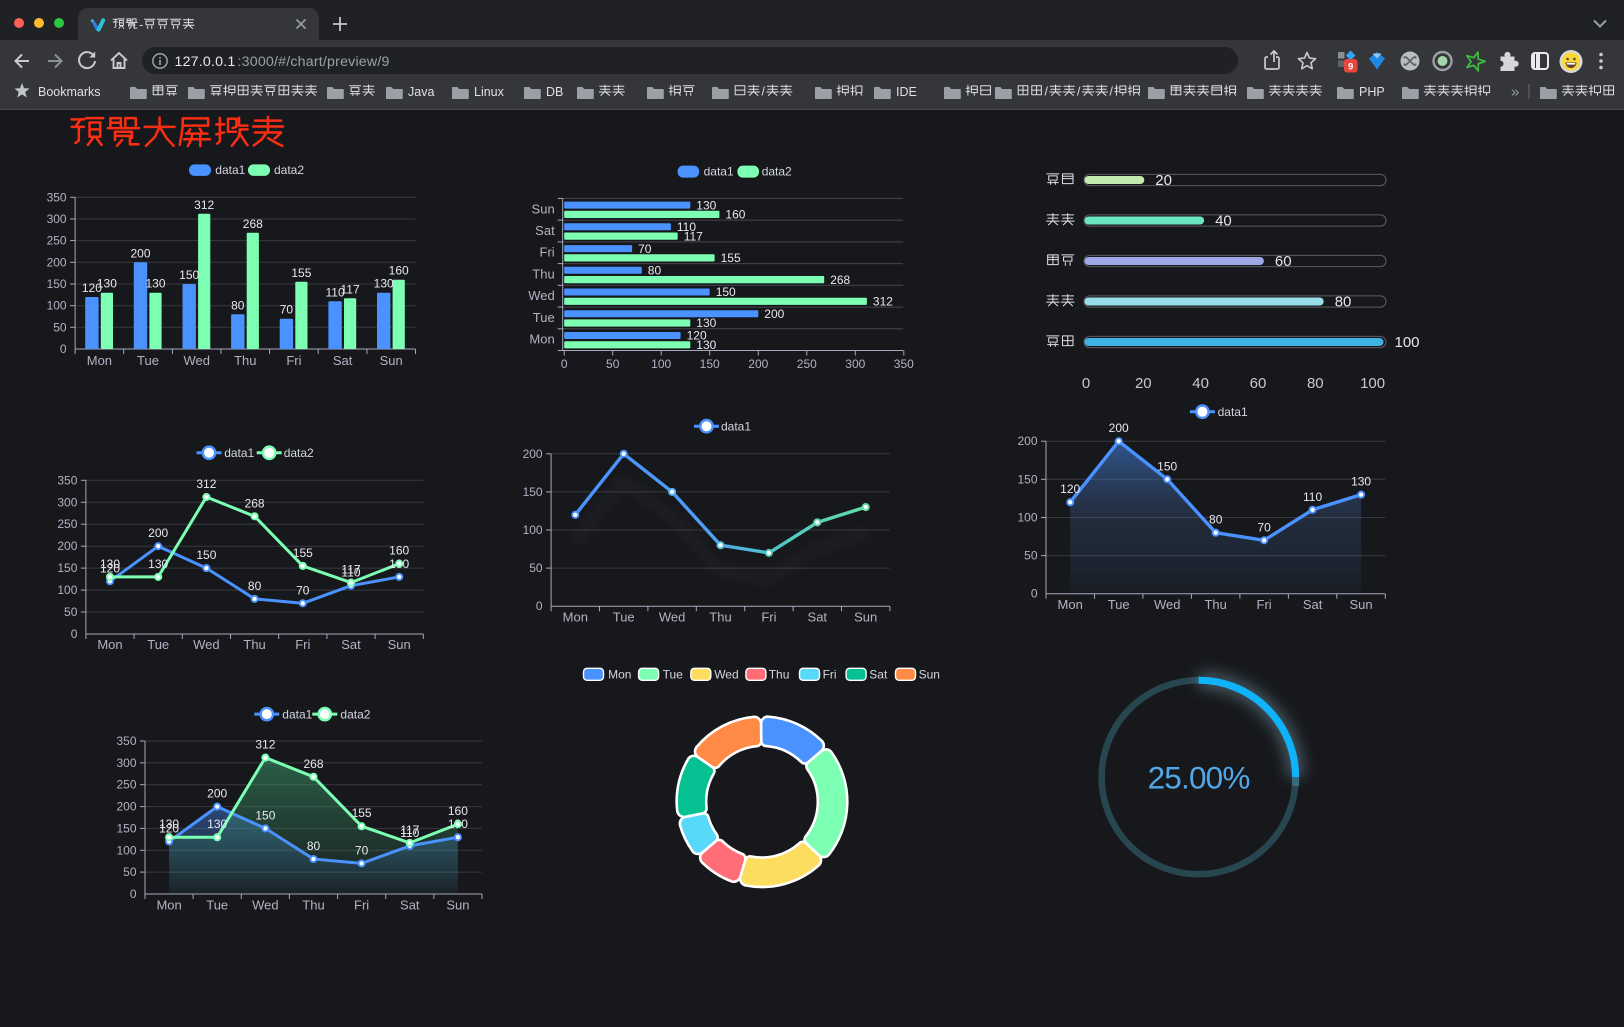 This screenshot has width=1624, height=1027. Describe the element at coordinates (69, 92) in the screenshot. I see `svg-text: Bookmarks` at that location.